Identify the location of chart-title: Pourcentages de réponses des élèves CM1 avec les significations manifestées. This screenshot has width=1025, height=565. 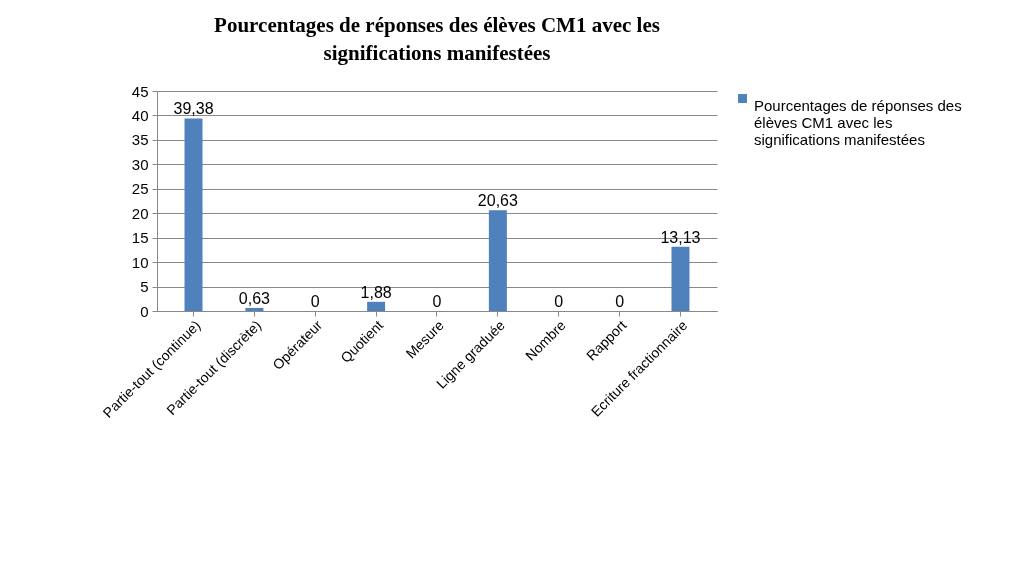
(437, 39).